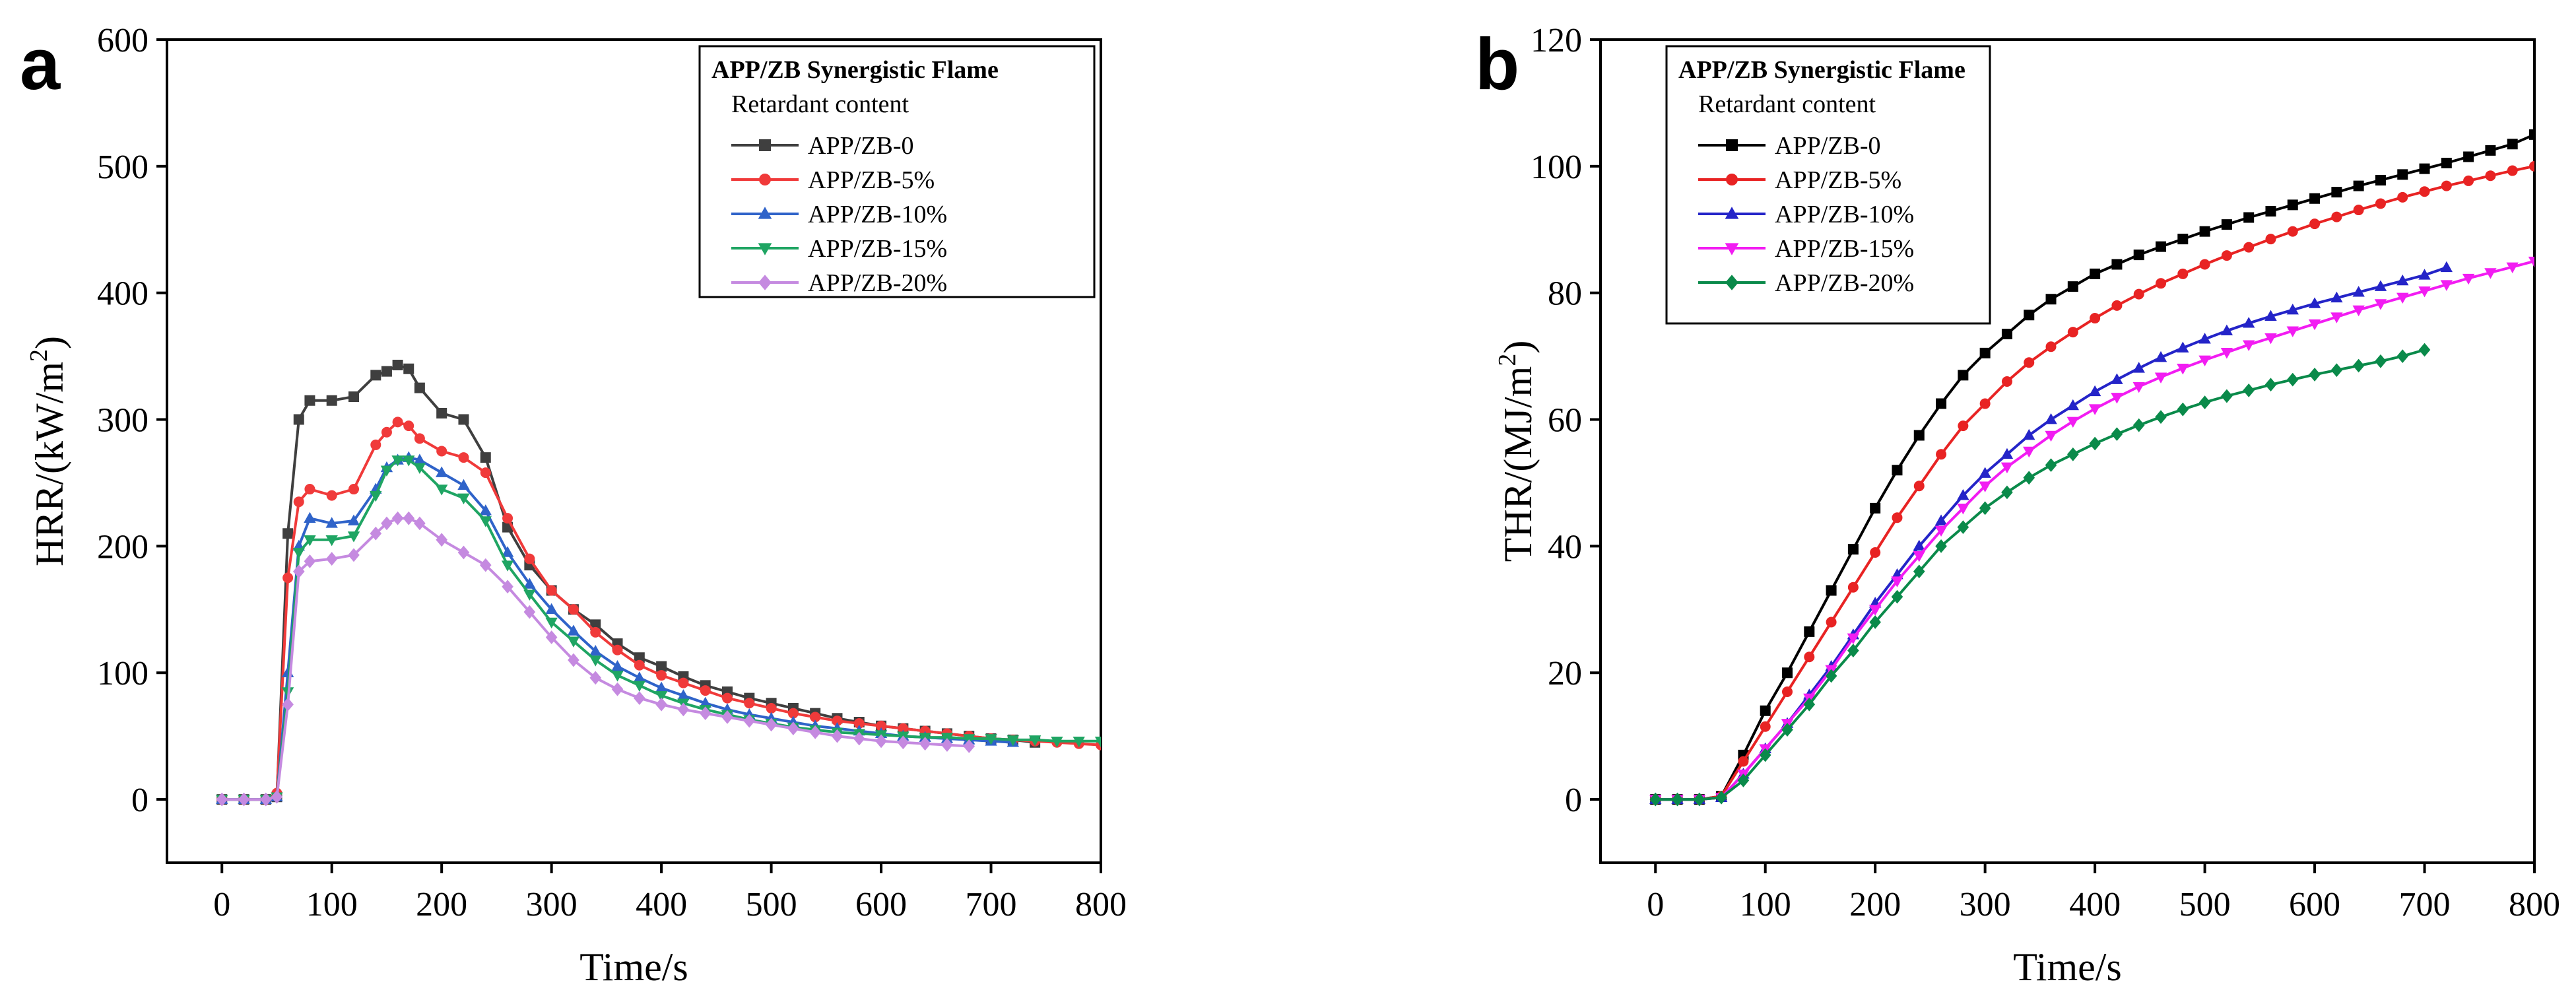 This screenshot has height=1002, width=2576. Describe the element at coordinates (123, 167) in the screenshot. I see `y-tick-label: 500` at that location.